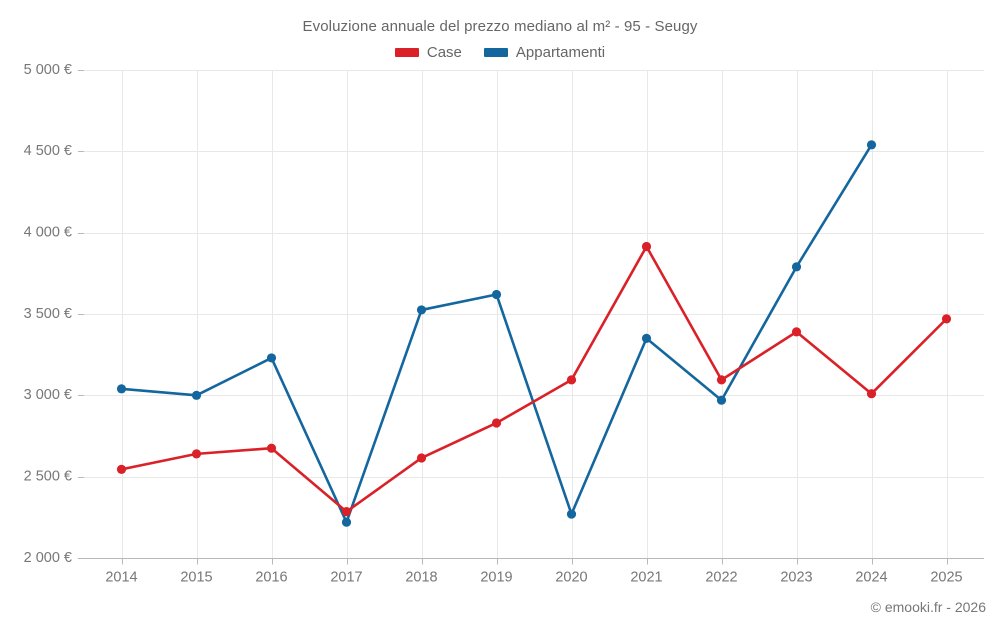  What do you see at coordinates (48, 476) in the screenshot?
I see `y-tick-label: 2 500 €` at bounding box center [48, 476].